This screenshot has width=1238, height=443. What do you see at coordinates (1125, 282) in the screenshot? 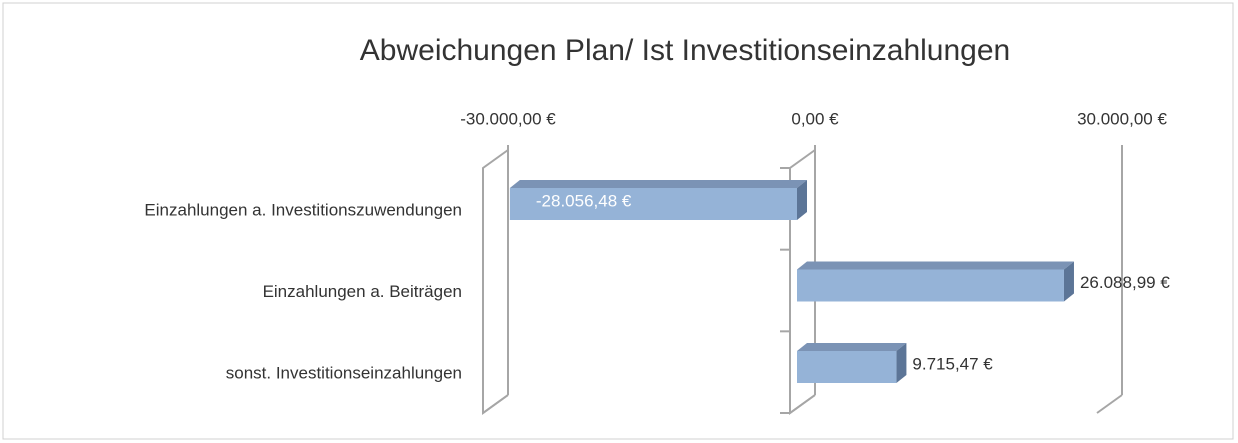
I see `data-label: 26.088,99 €` at bounding box center [1125, 282].